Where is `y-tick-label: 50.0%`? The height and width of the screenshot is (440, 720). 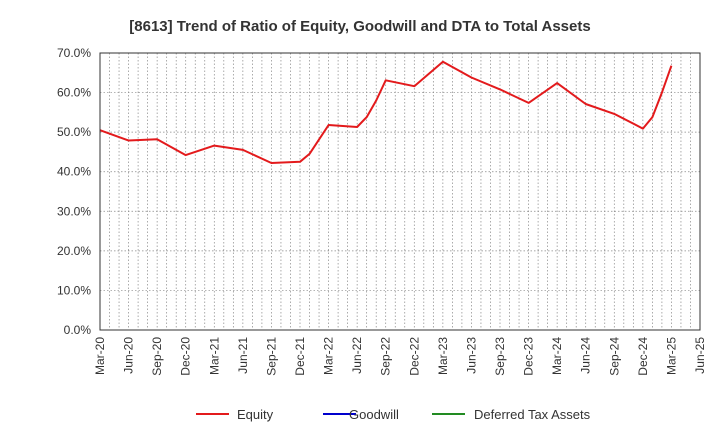 y-tick-label: 50.0% is located at coordinates (74, 132).